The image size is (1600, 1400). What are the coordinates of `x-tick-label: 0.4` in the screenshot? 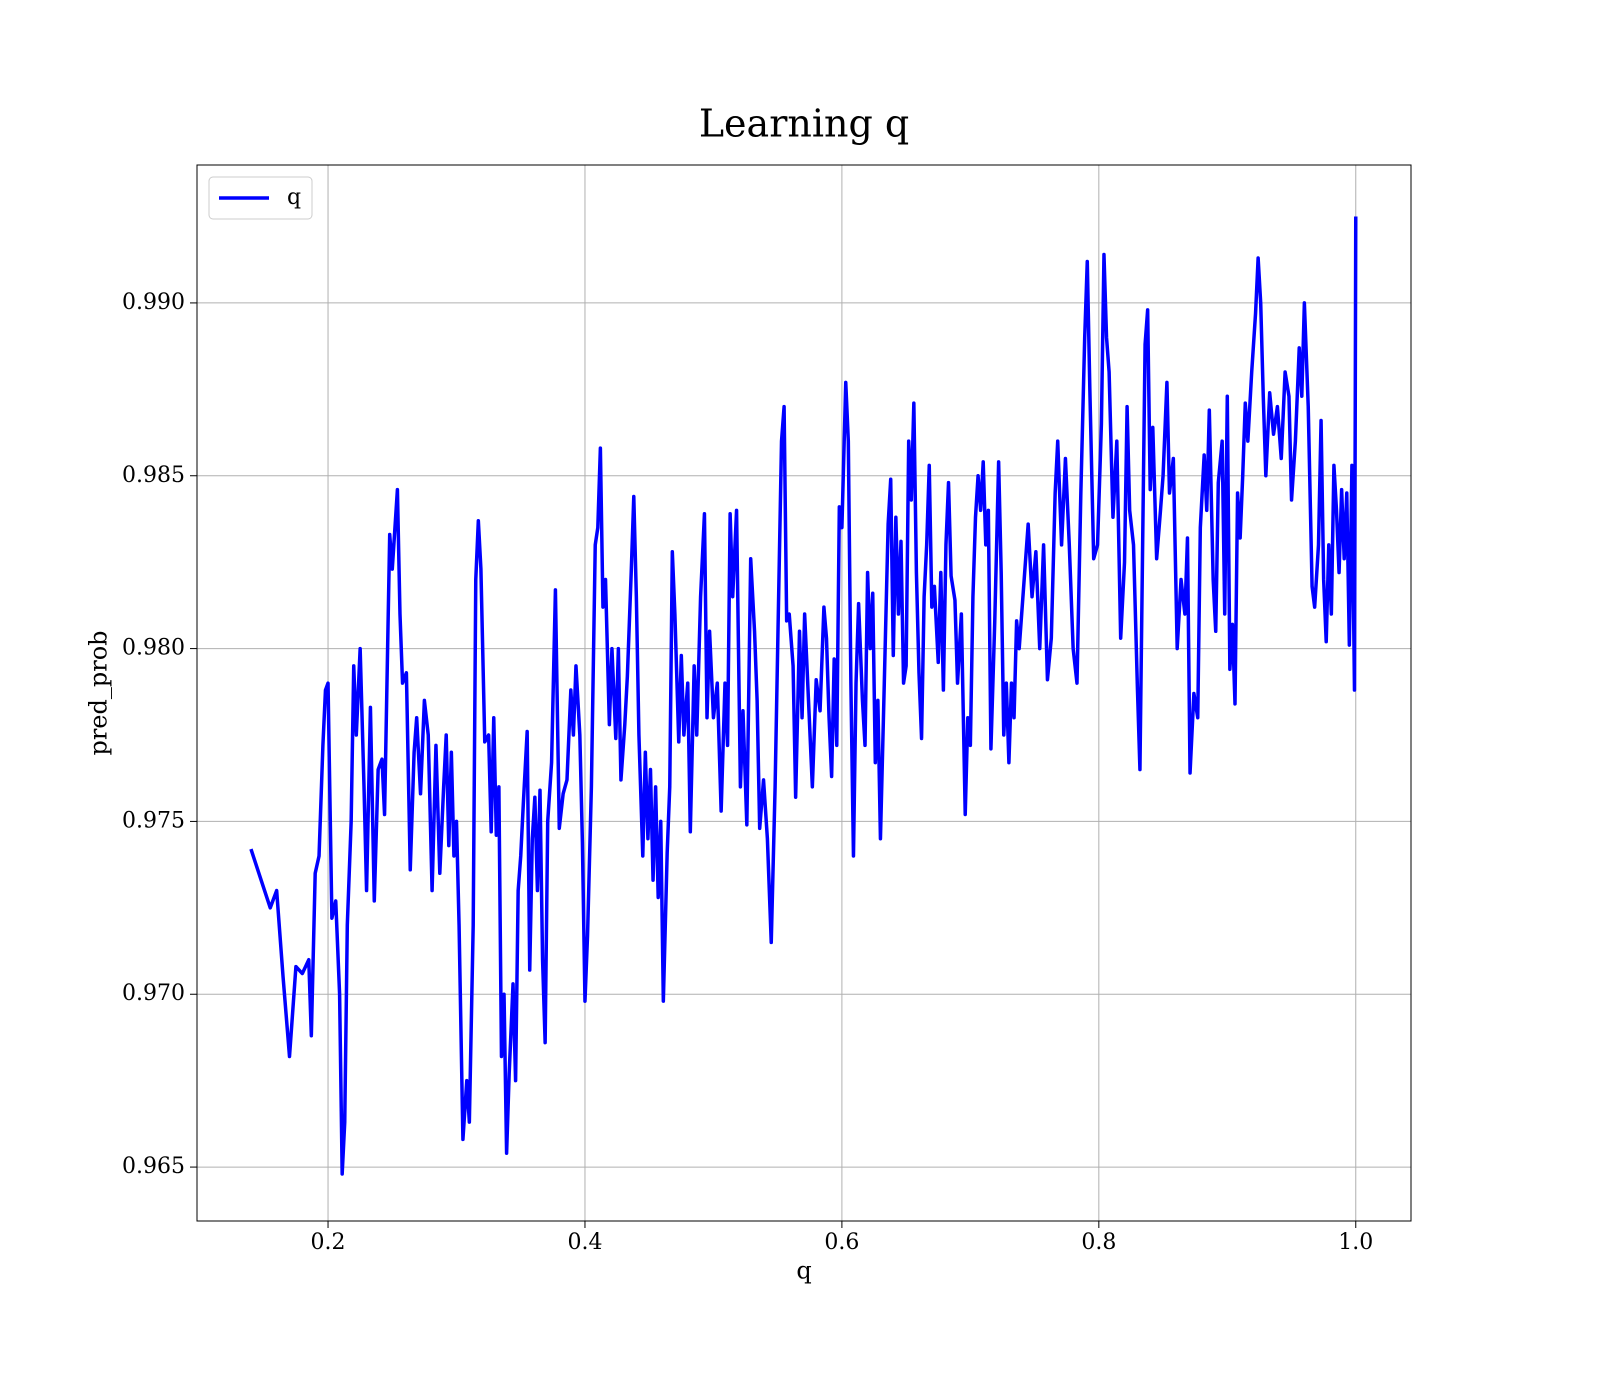 It's located at (584, 1242).